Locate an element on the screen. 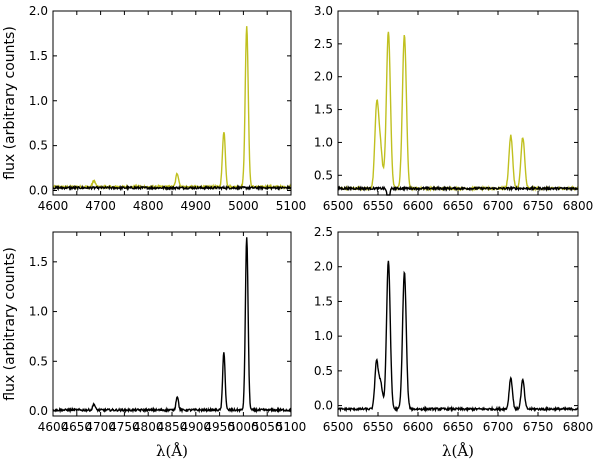 The width and height of the screenshot is (600, 464). x-tick-label: 4650 is located at coordinates (77, 427).